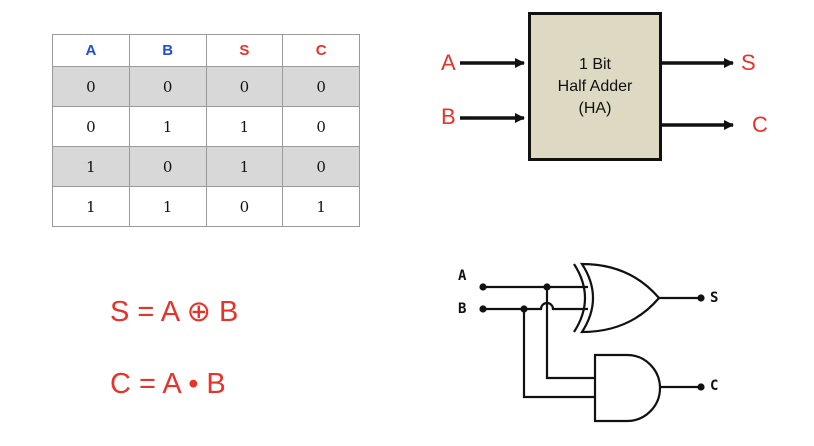  What do you see at coordinates (594, 64) in the screenshot?
I see `block-title-line1: 1 Bit` at bounding box center [594, 64].